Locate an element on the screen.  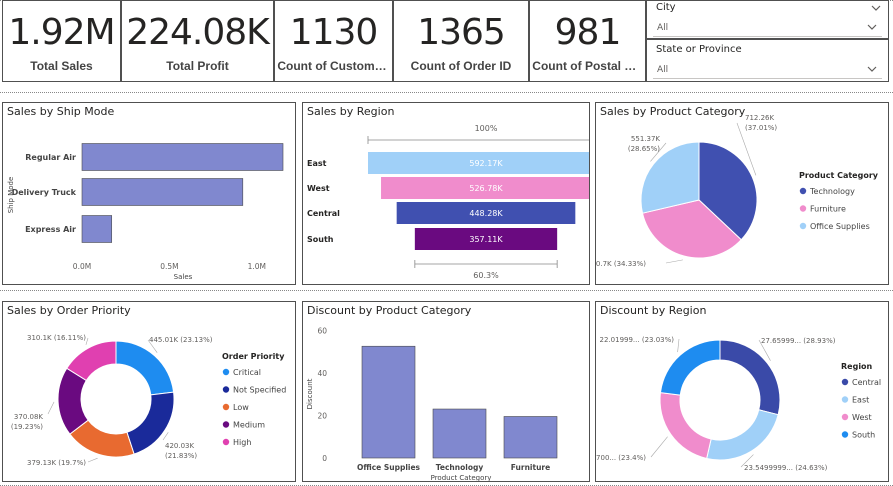
data-label: 27.65999... (28.93%) is located at coordinates (798, 341).